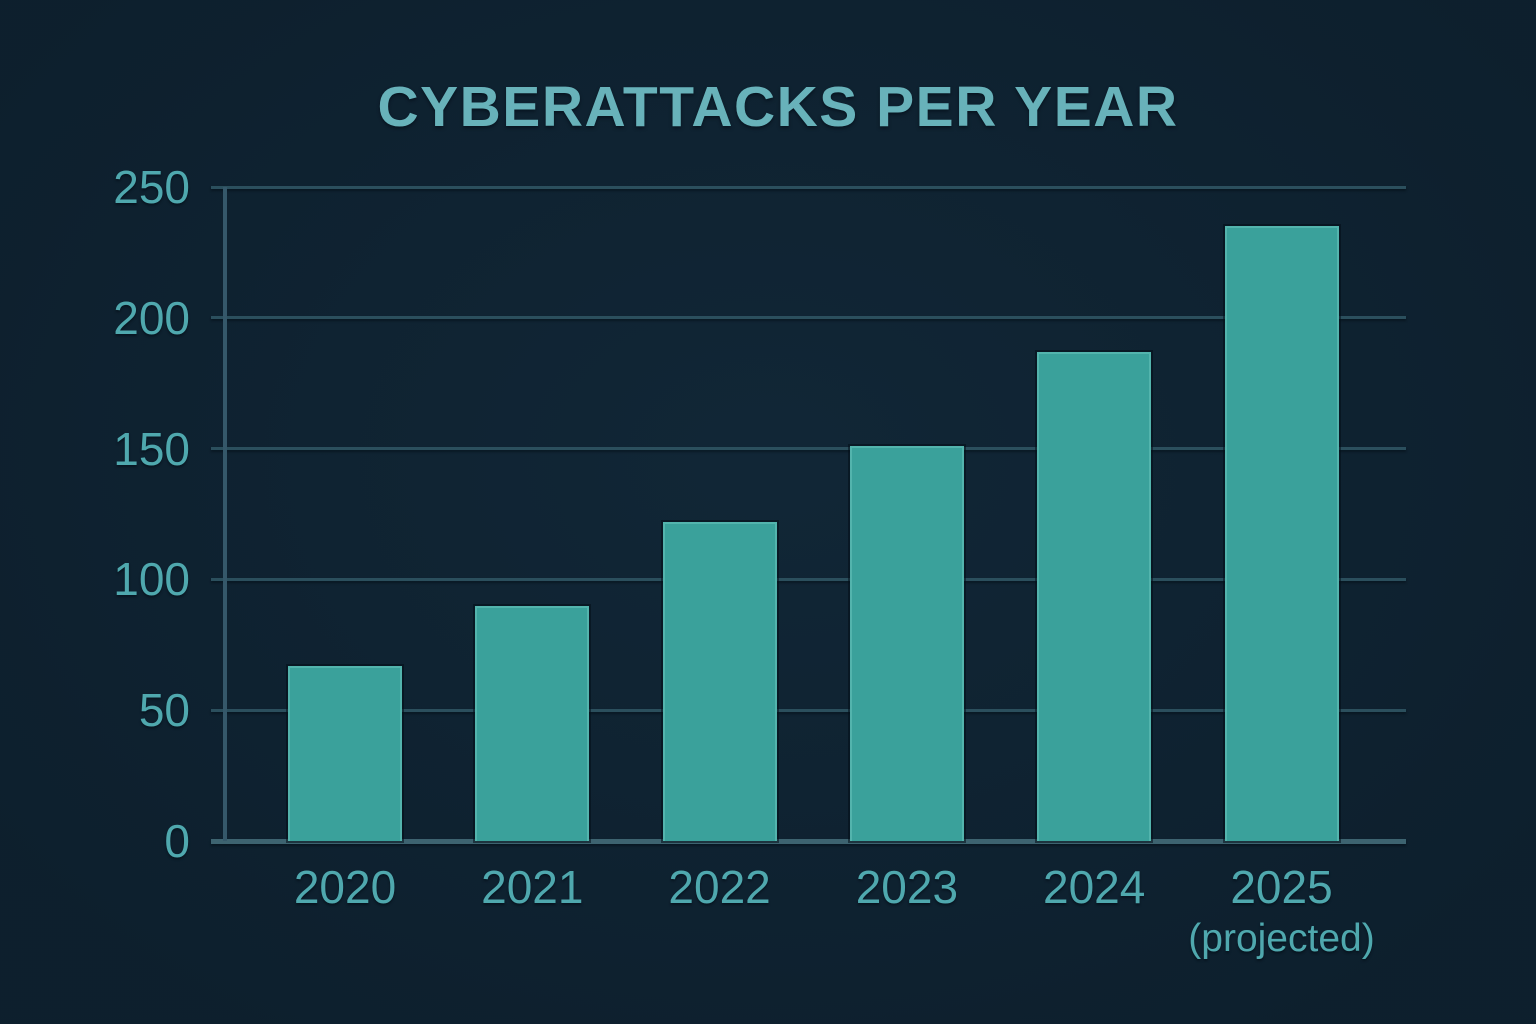 This screenshot has height=1024, width=1536. I want to click on y-tick-label-0: 0, so click(177, 841).